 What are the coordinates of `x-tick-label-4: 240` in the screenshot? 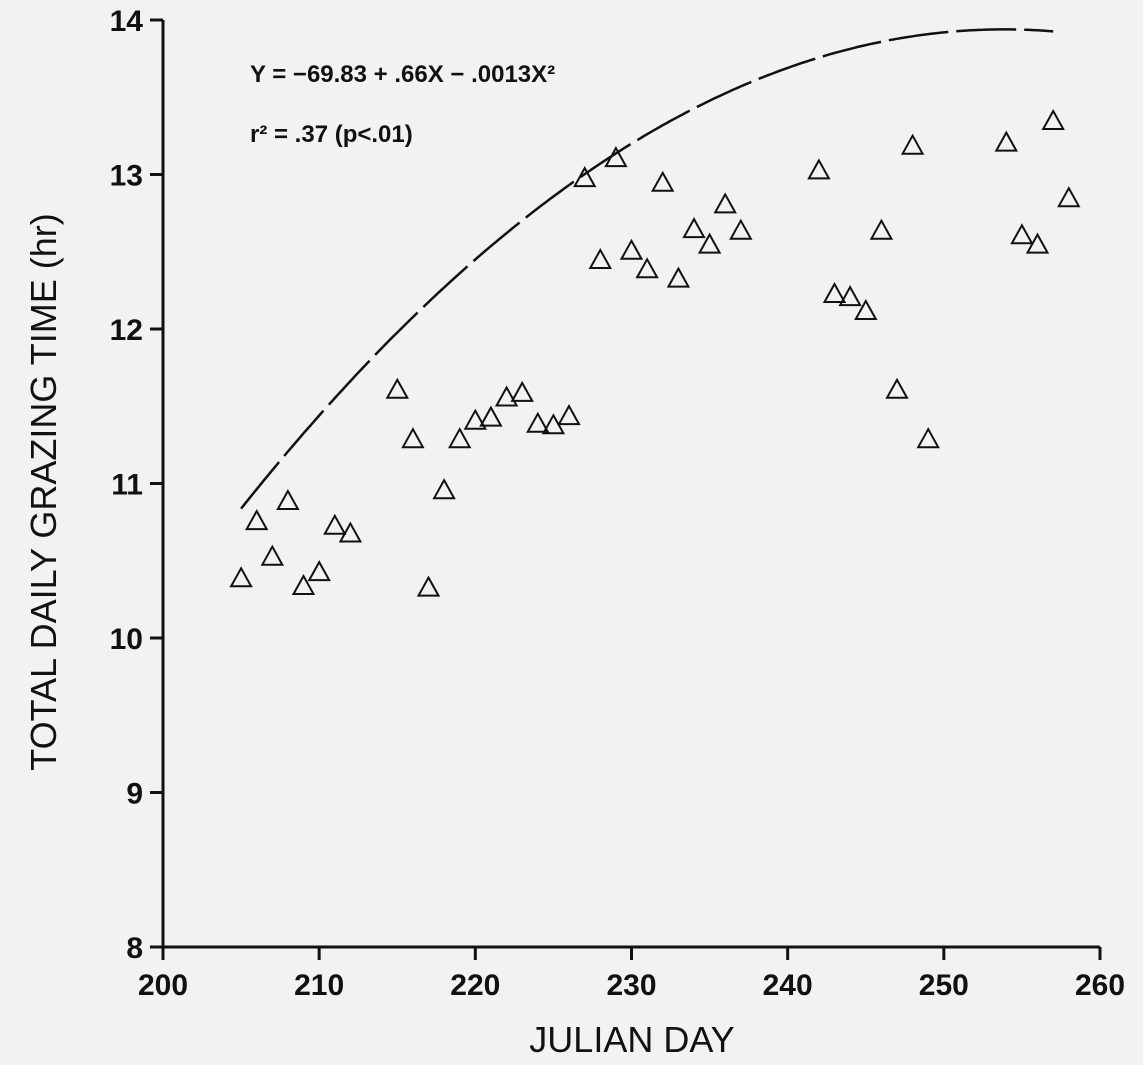 It's located at (788, 985).